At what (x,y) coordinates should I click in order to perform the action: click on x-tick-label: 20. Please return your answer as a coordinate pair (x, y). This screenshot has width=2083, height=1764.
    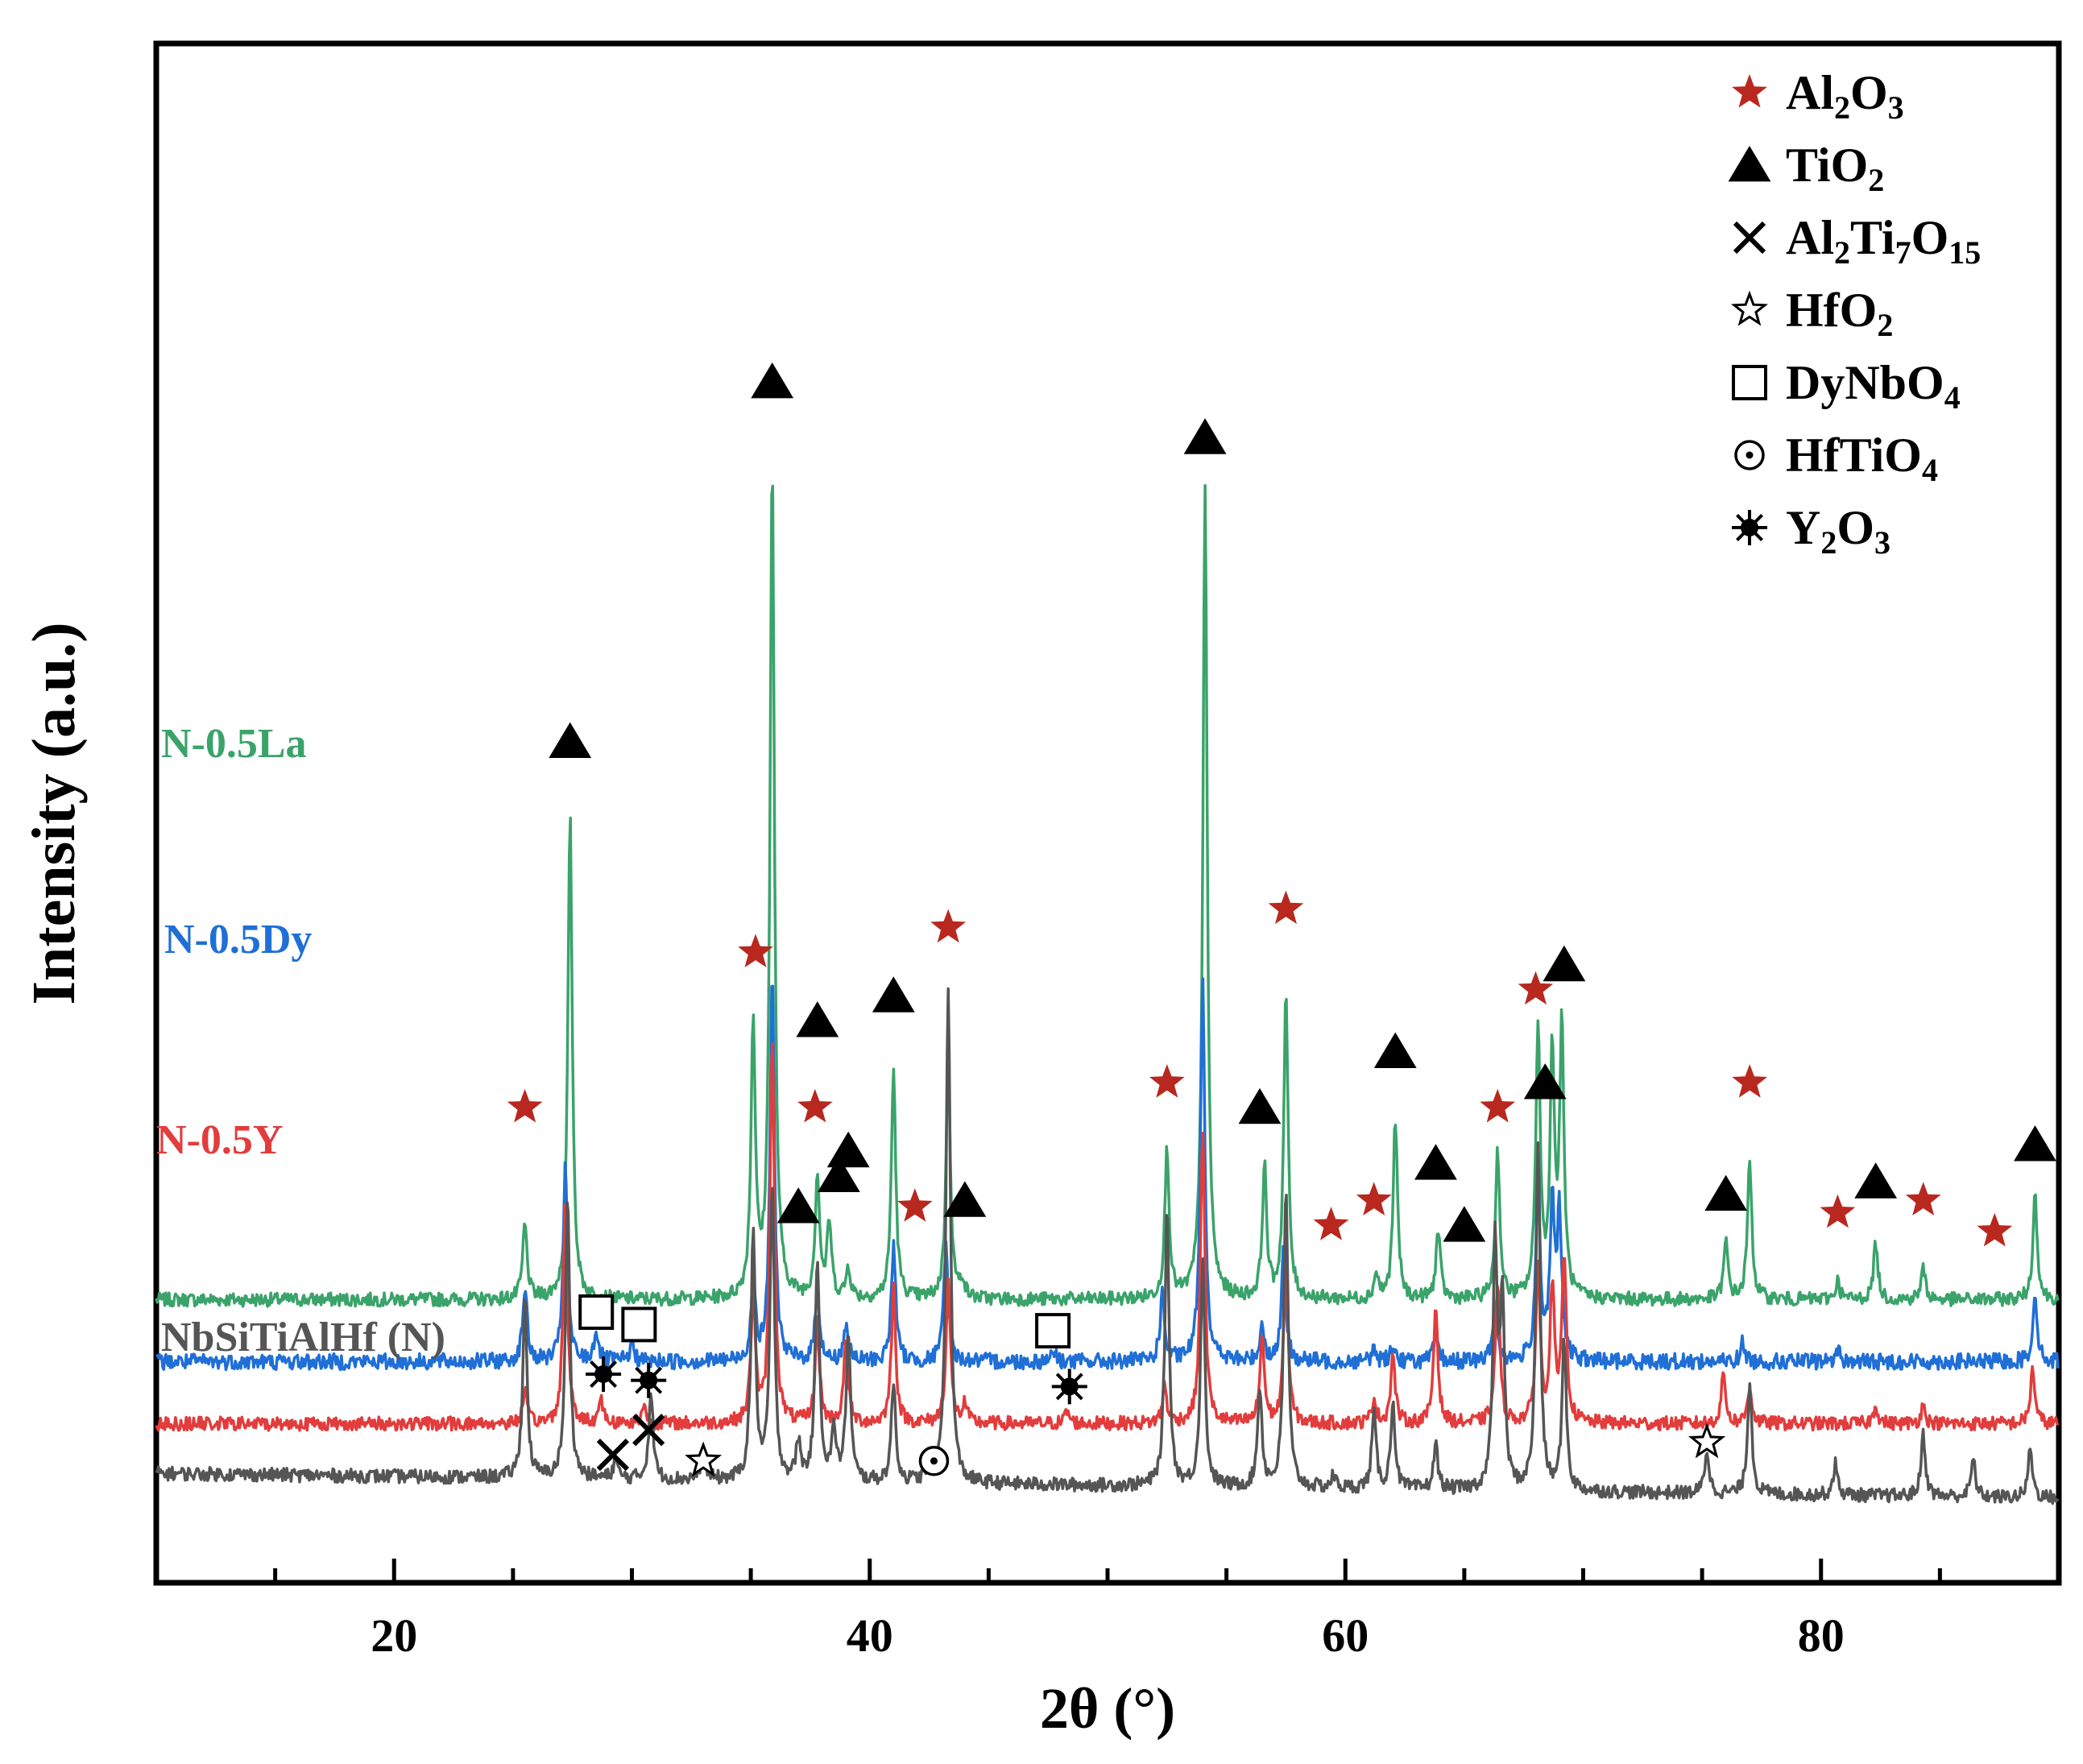
    Looking at the image, I should click on (394, 1635).